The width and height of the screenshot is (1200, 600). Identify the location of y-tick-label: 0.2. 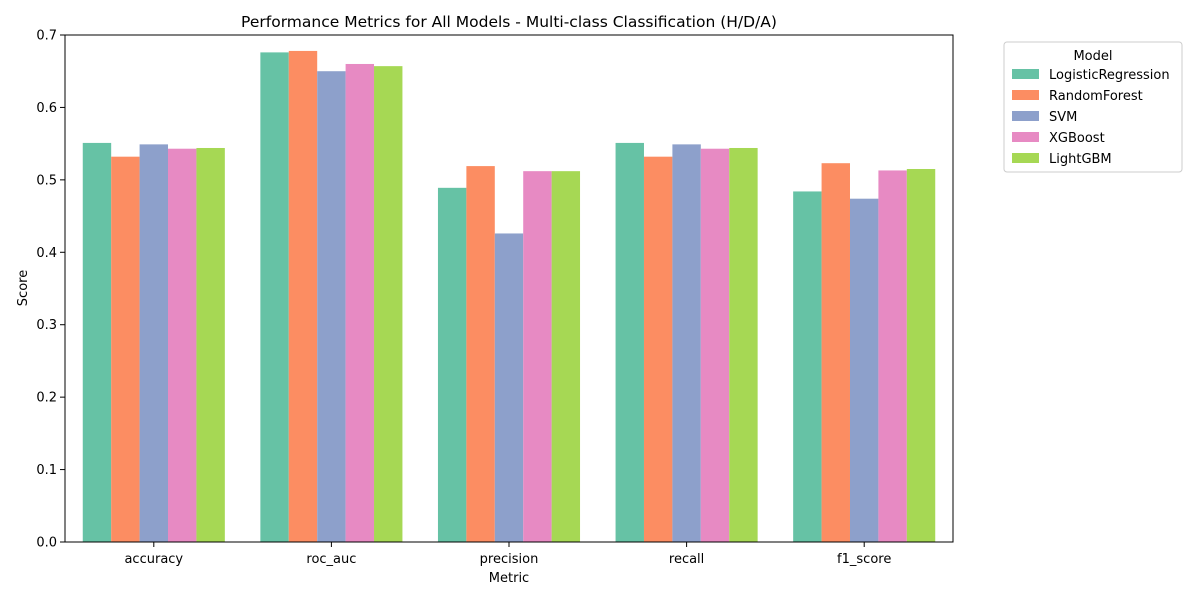
(46, 398).